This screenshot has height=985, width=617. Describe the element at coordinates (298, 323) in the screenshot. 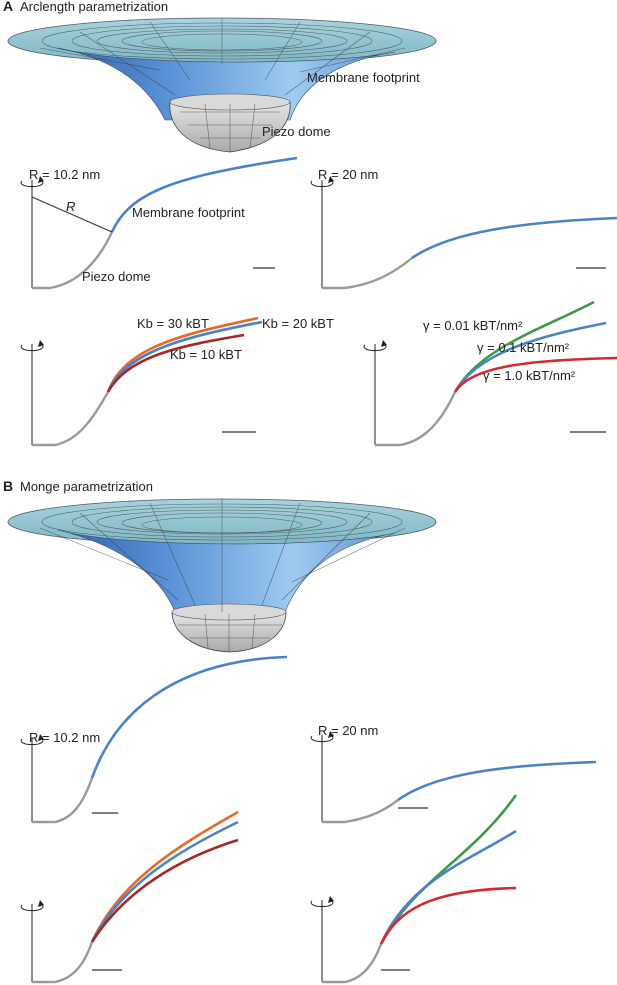

I see `label-kb-20: Kb = 20 kBT` at that location.